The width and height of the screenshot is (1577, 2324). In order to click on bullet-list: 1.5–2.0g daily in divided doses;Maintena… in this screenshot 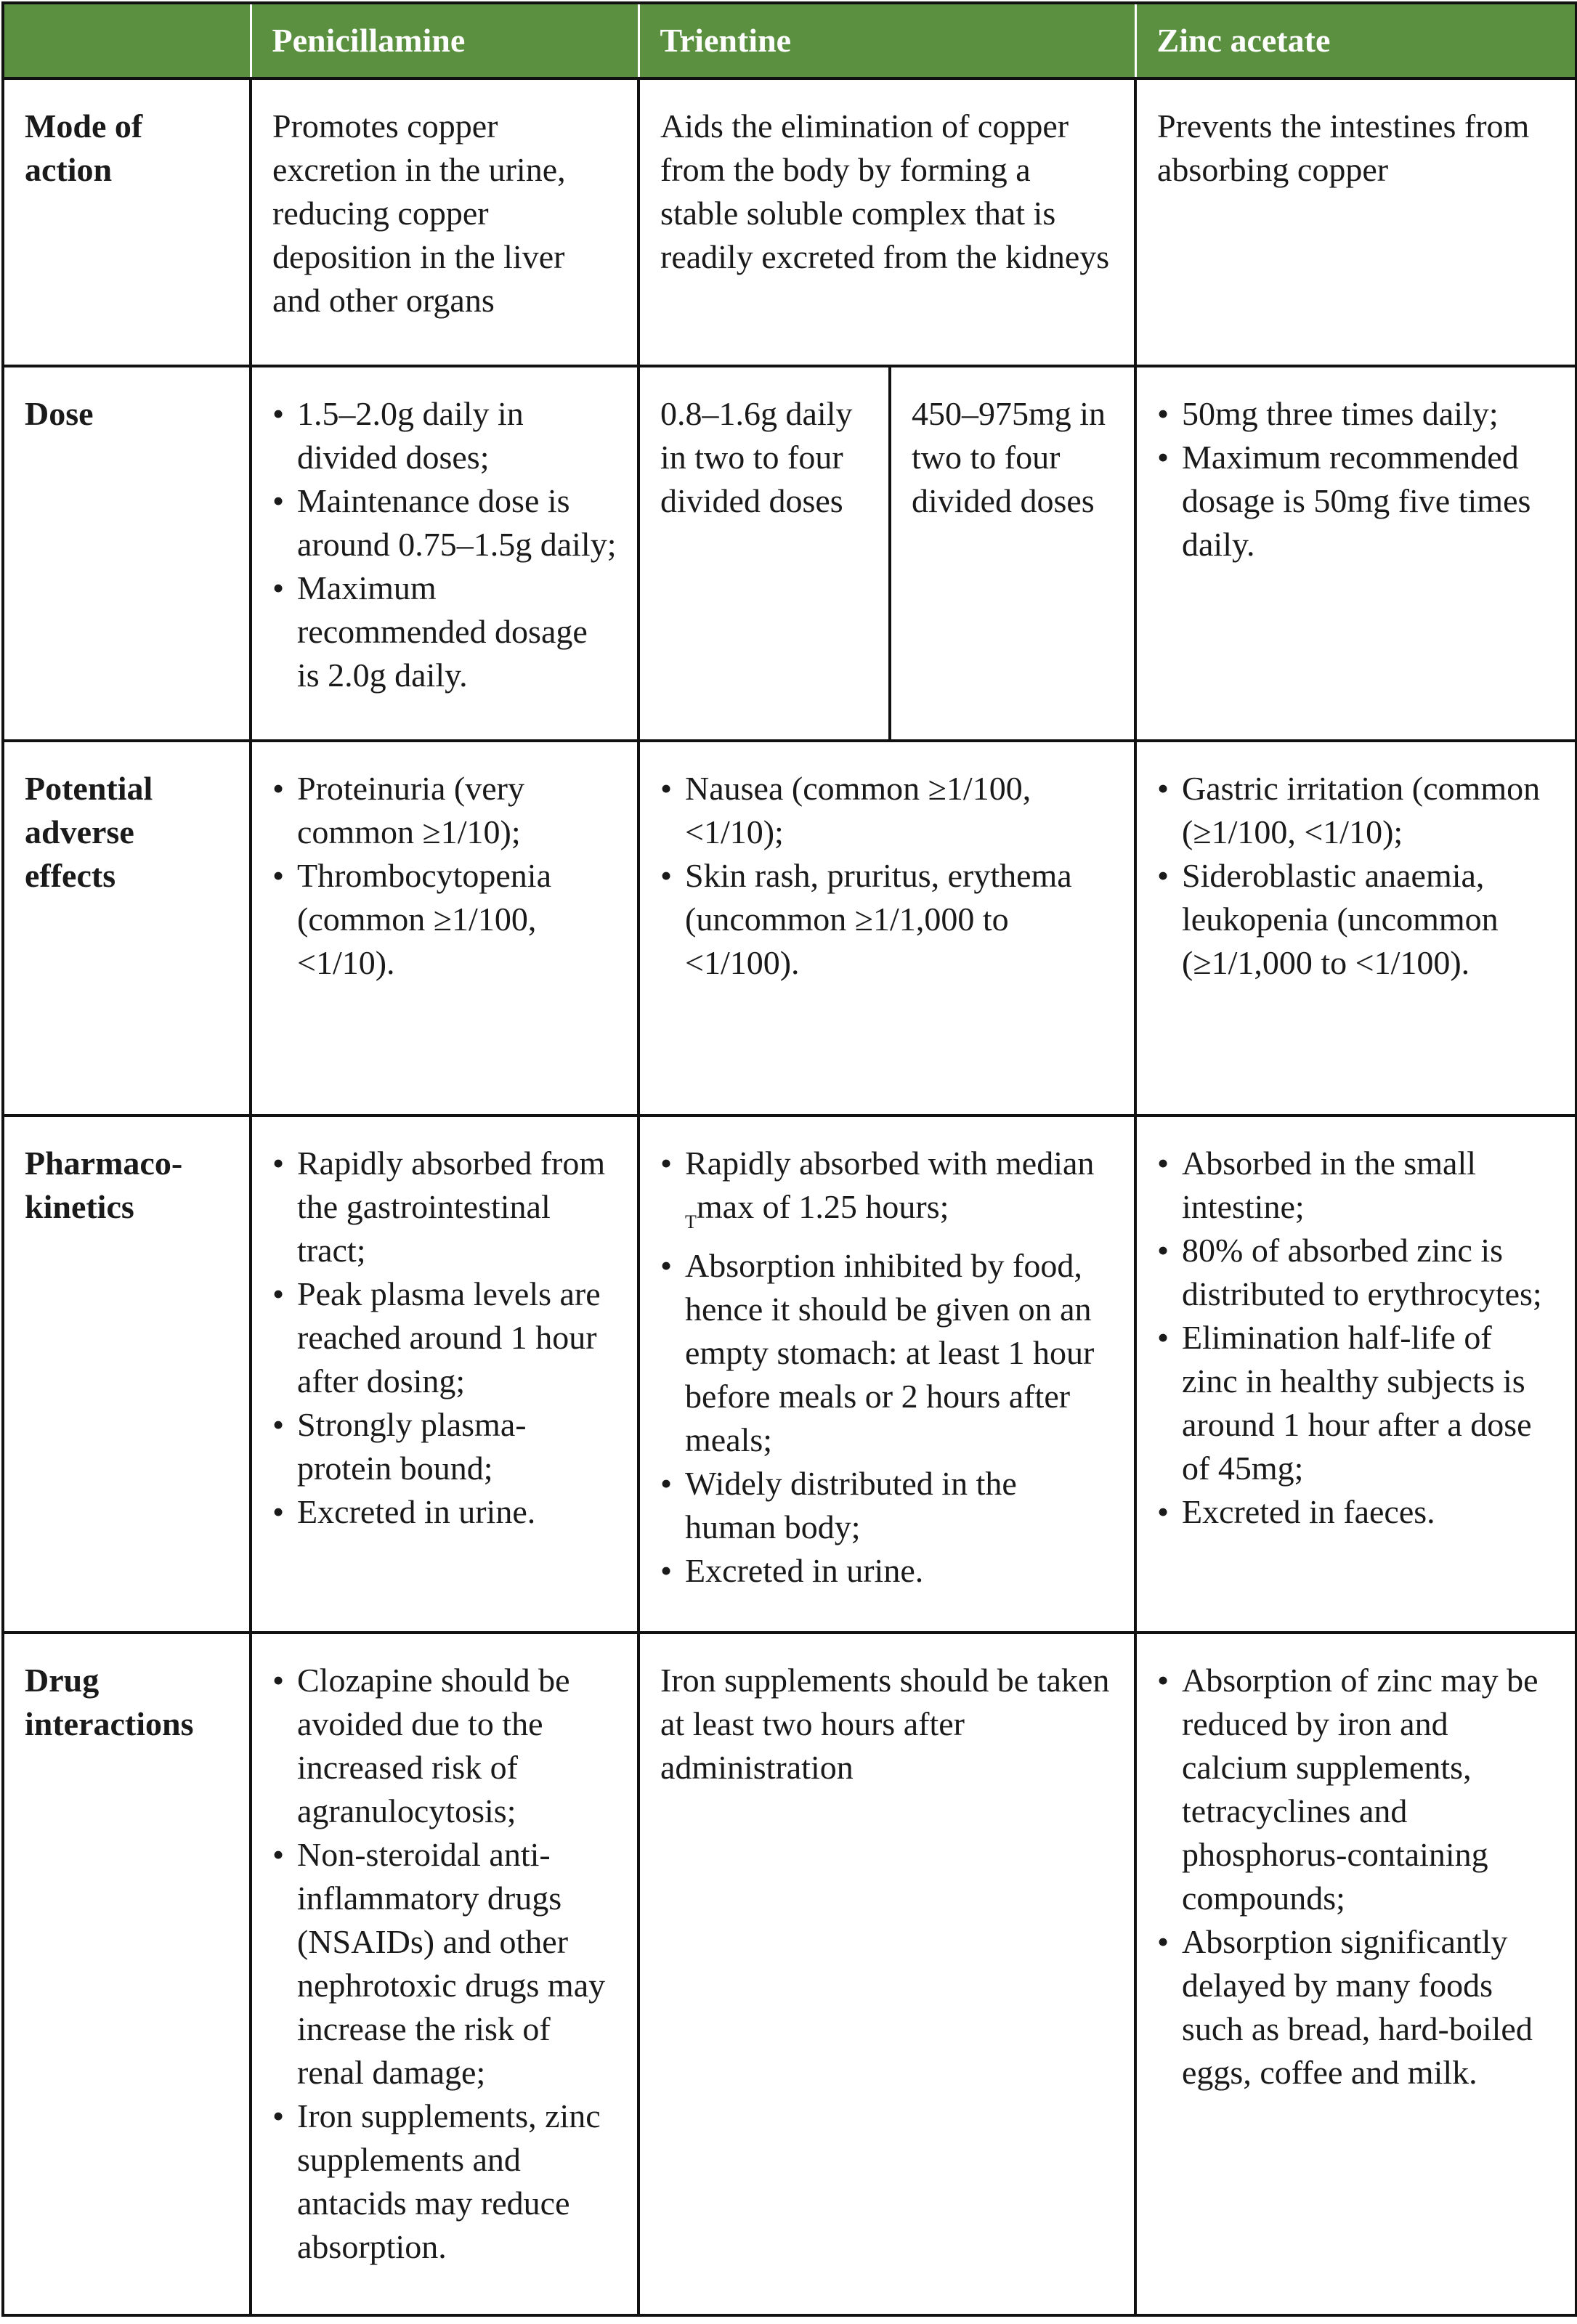, I will do `click(444, 544)`.